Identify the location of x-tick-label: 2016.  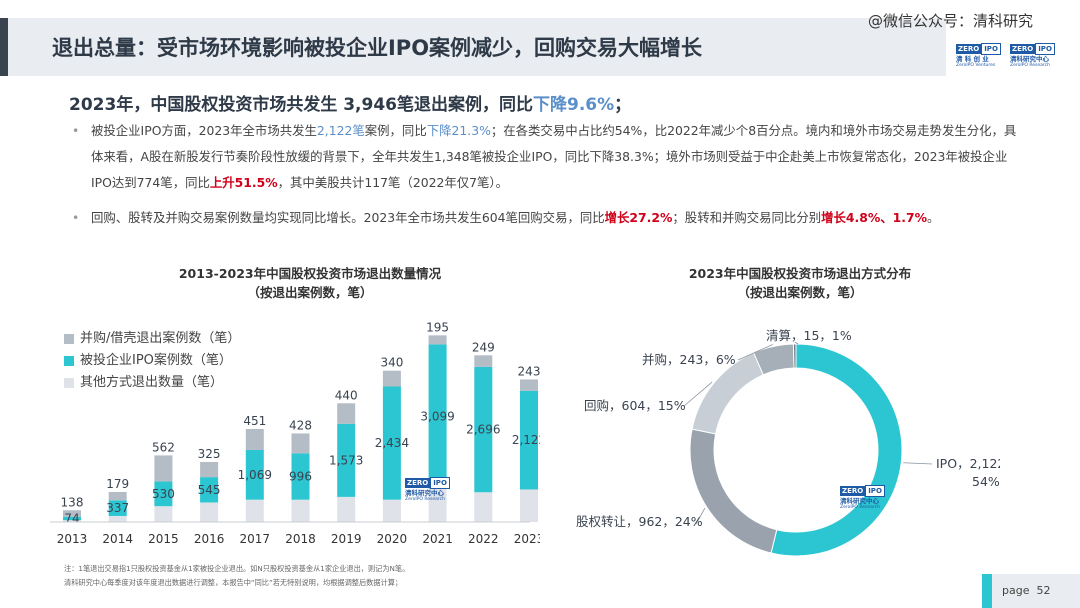
(209, 539).